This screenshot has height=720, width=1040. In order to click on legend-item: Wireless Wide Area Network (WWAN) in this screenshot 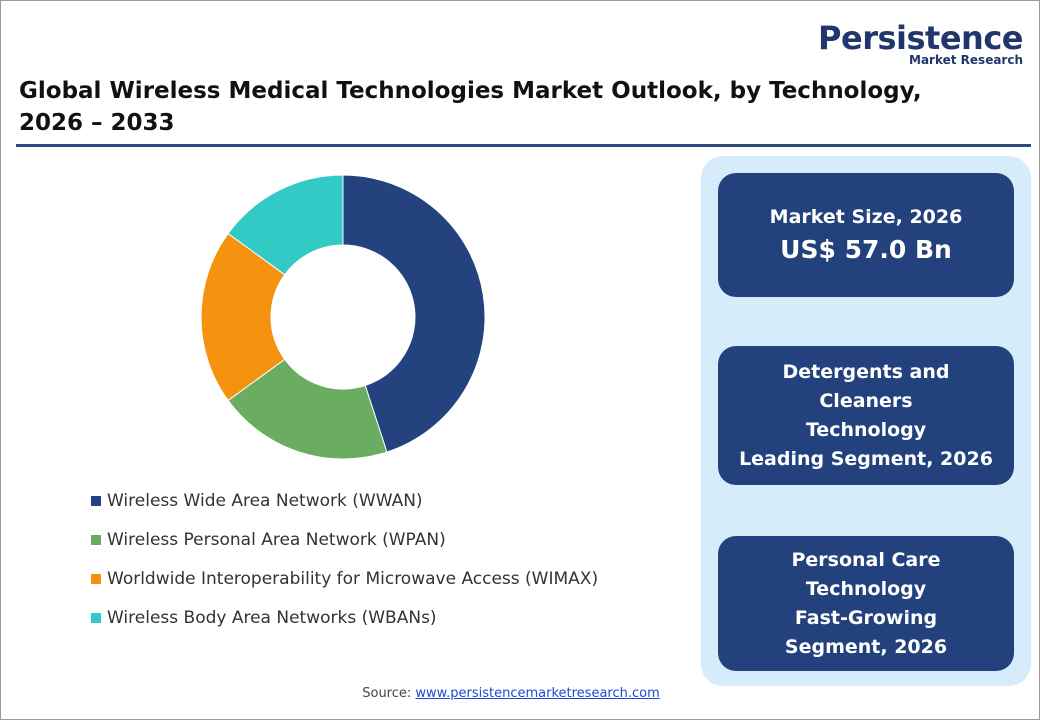, I will do `click(257, 501)`.